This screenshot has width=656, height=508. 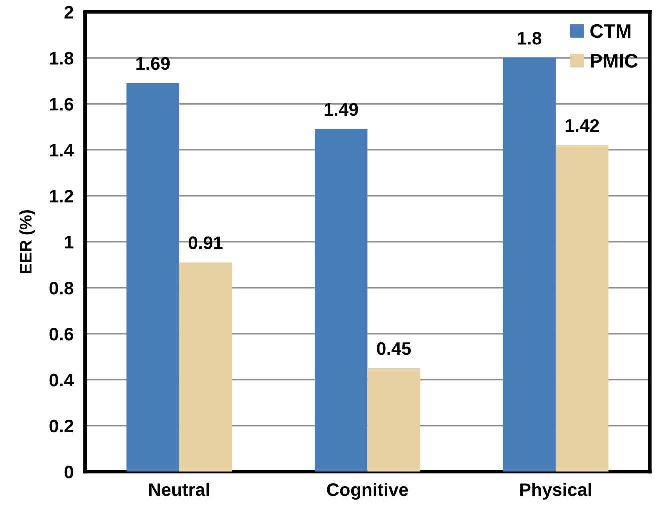 What do you see at coordinates (28, 242) in the screenshot?
I see `y-axis-title: EER (%)` at bounding box center [28, 242].